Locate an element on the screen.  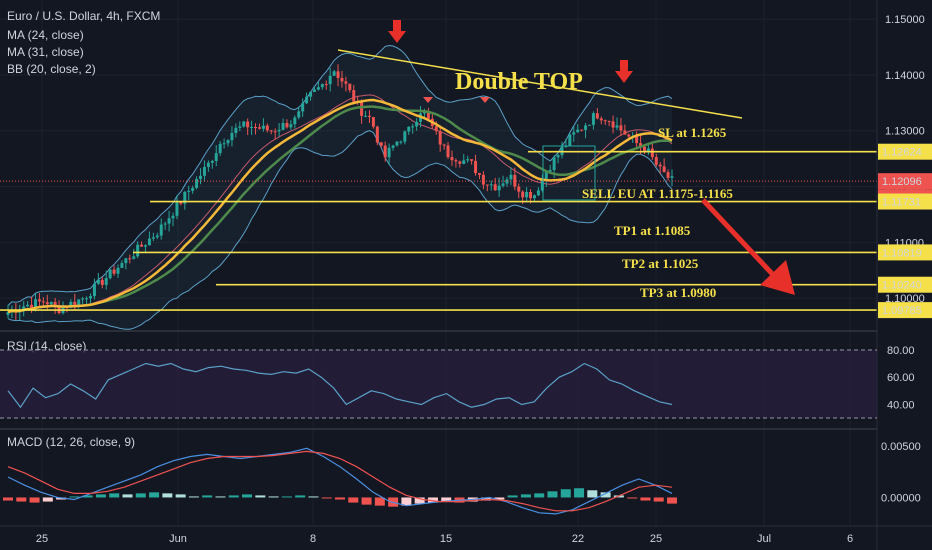
macd-legend: MACD (12, 26, close, 9) is located at coordinates (71, 442).